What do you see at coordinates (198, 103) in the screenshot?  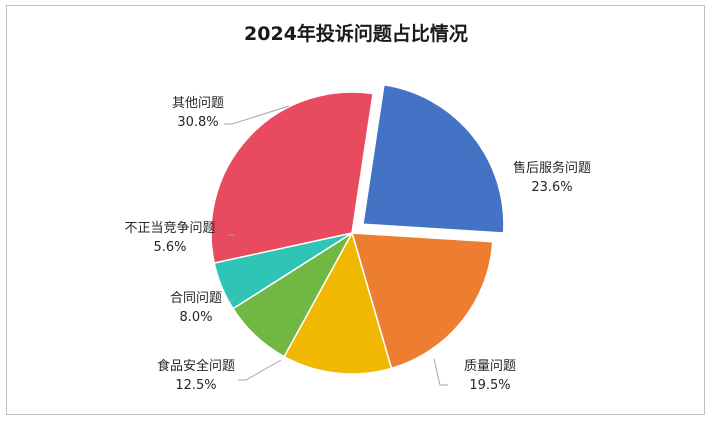 I see `slice-category-label: 其他问题` at bounding box center [198, 103].